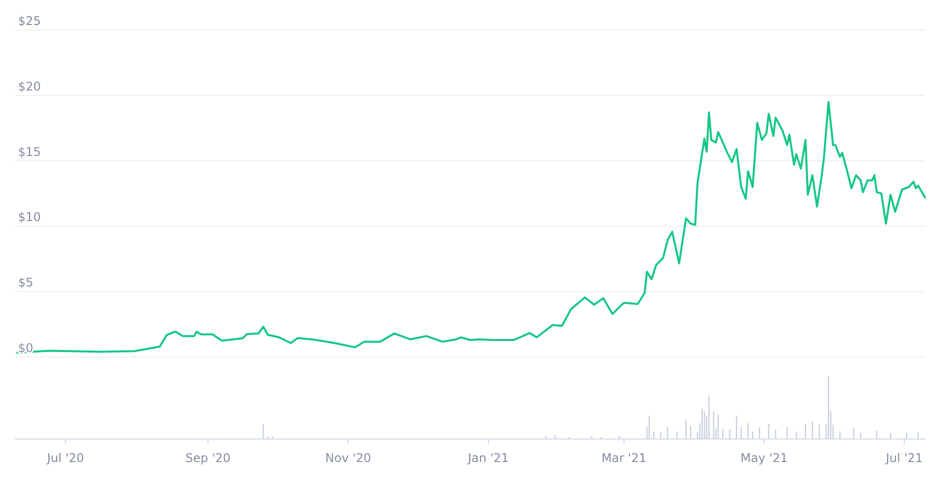 This screenshot has width=936, height=477. I want to click on x-tick-label: Sep '20, so click(208, 458).